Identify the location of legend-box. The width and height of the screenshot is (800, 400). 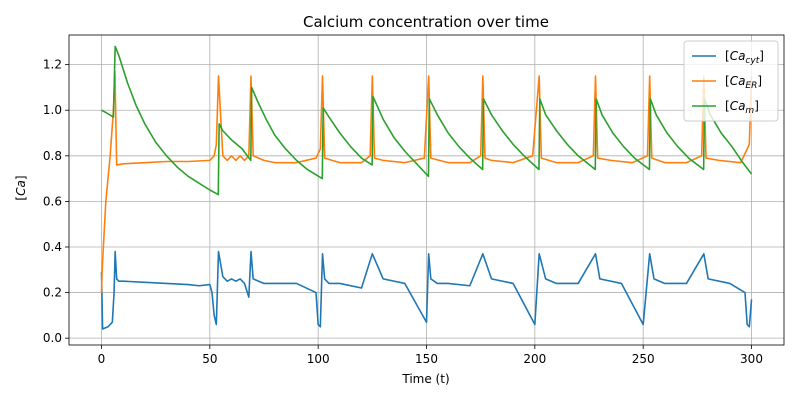
(731, 81).